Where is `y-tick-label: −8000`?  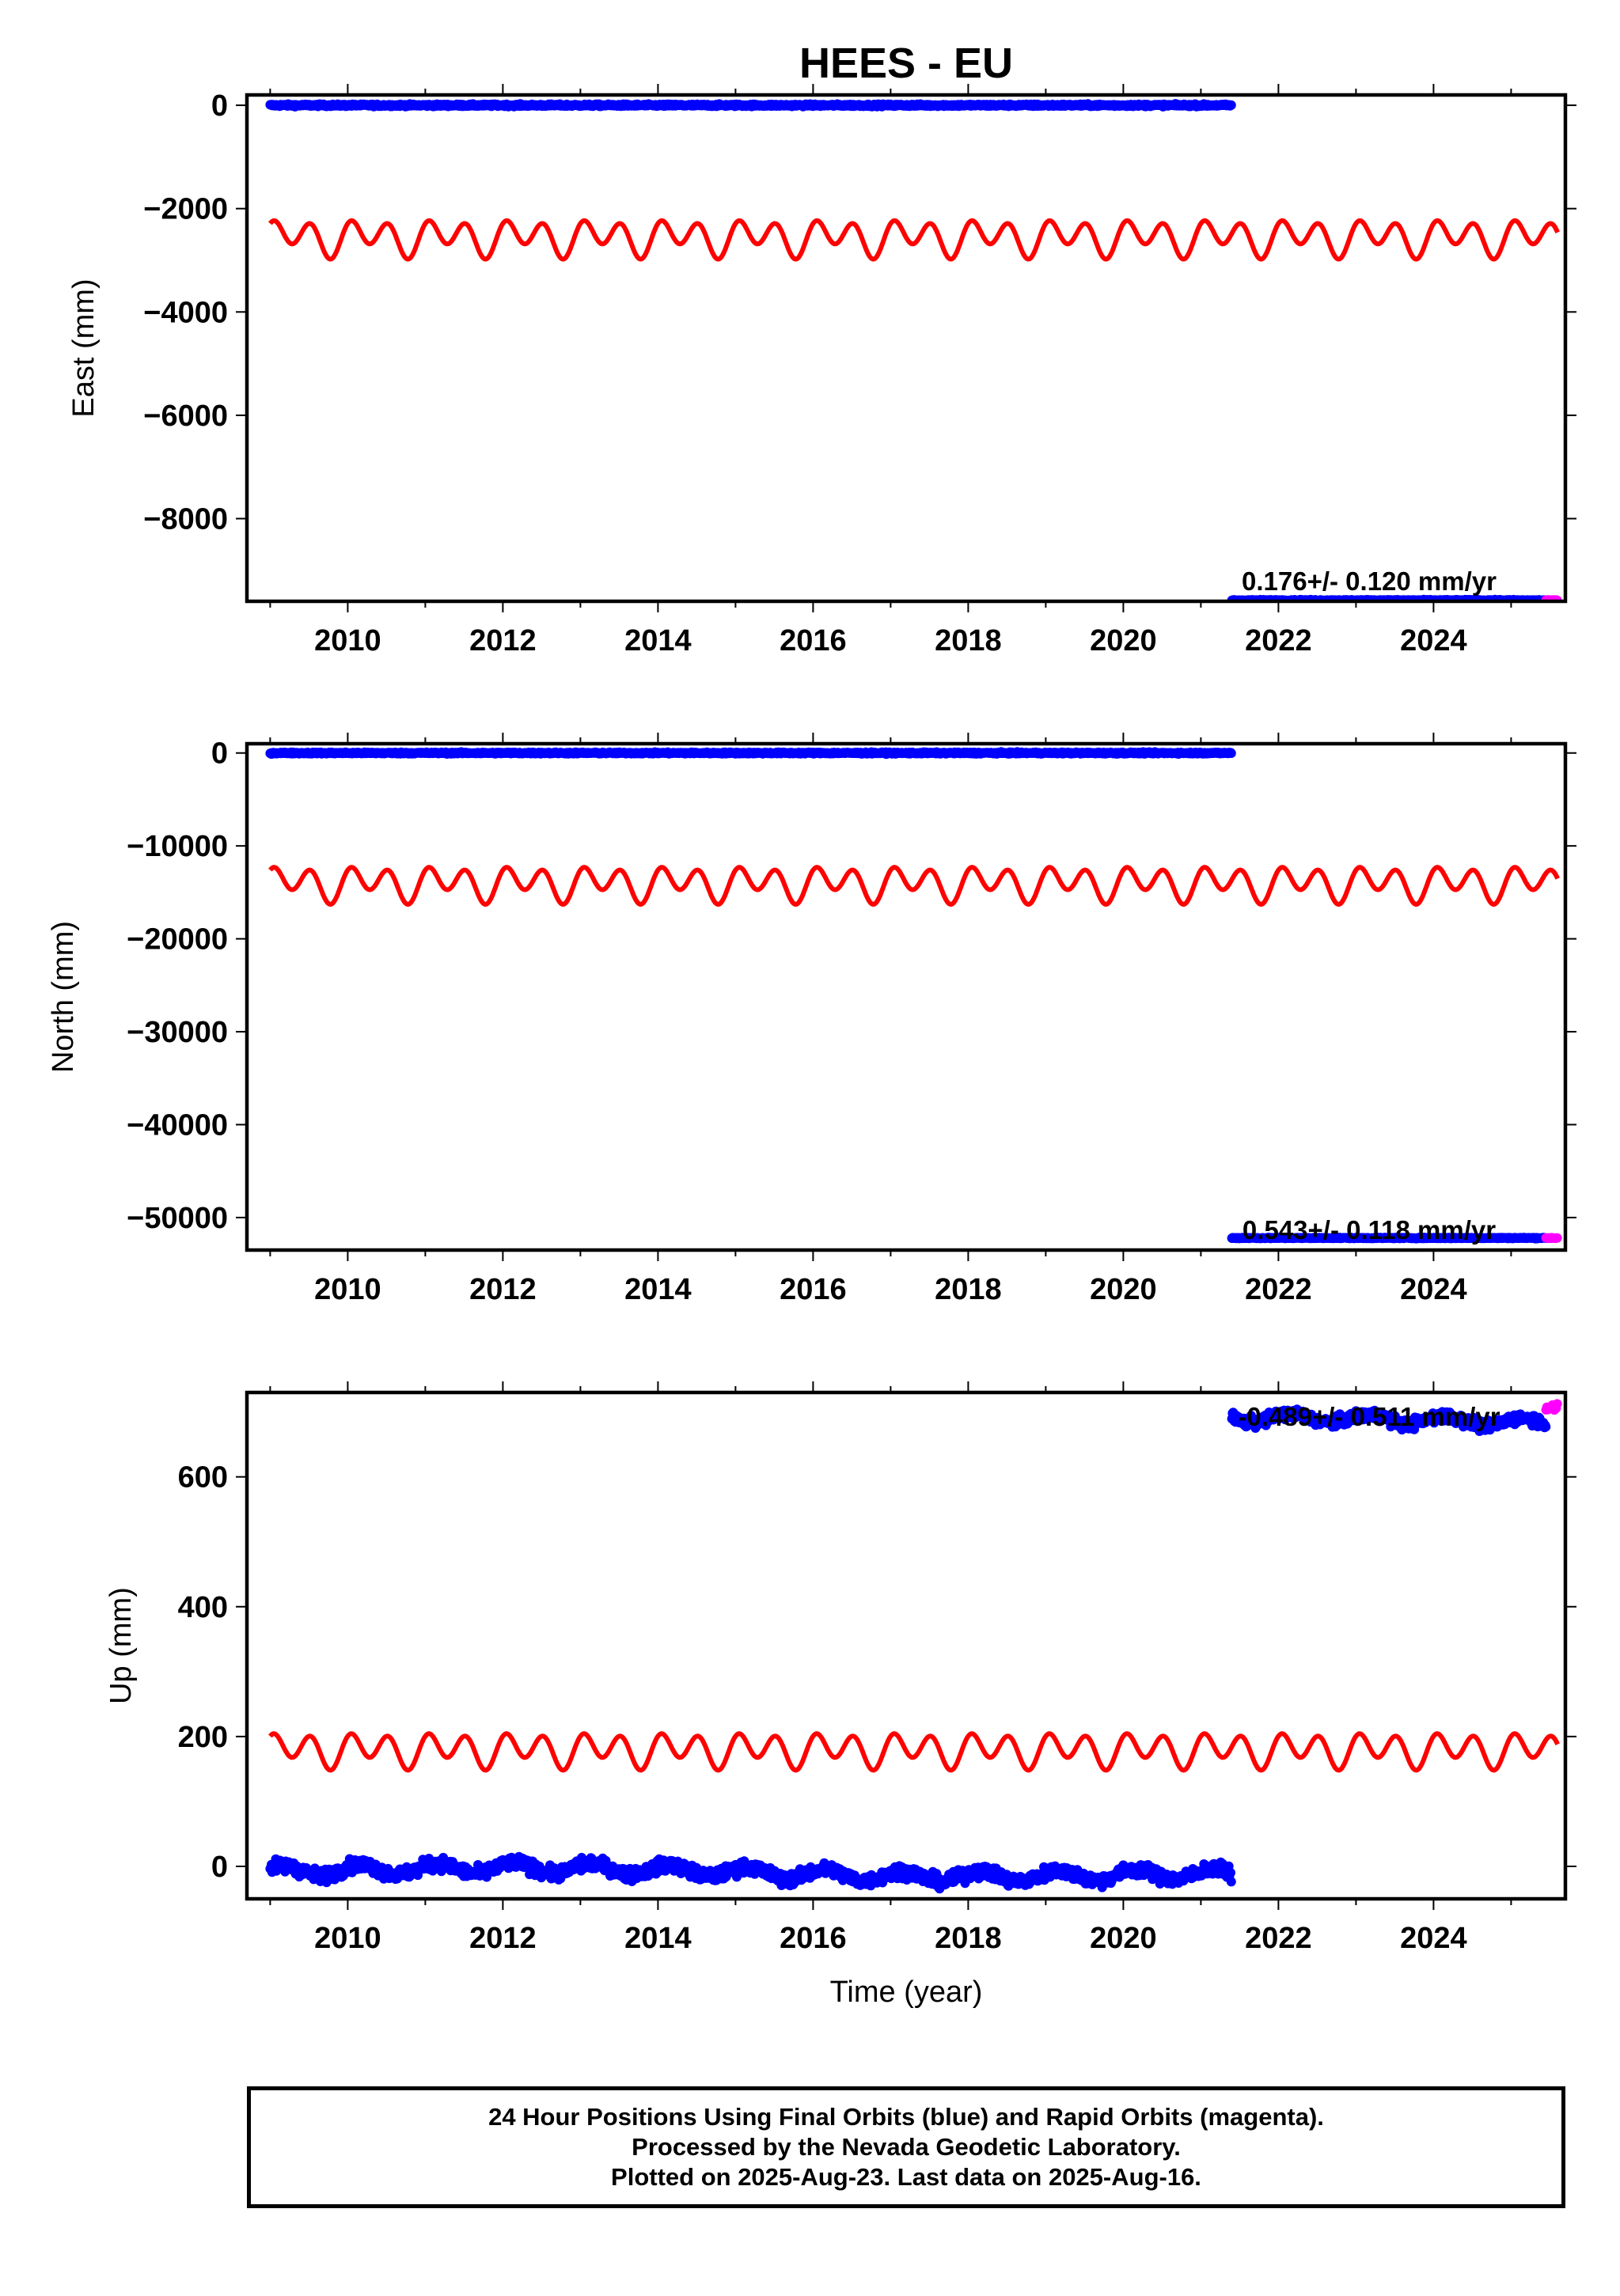 y-tick-label: −8000 is located at coordinates (185, 520).